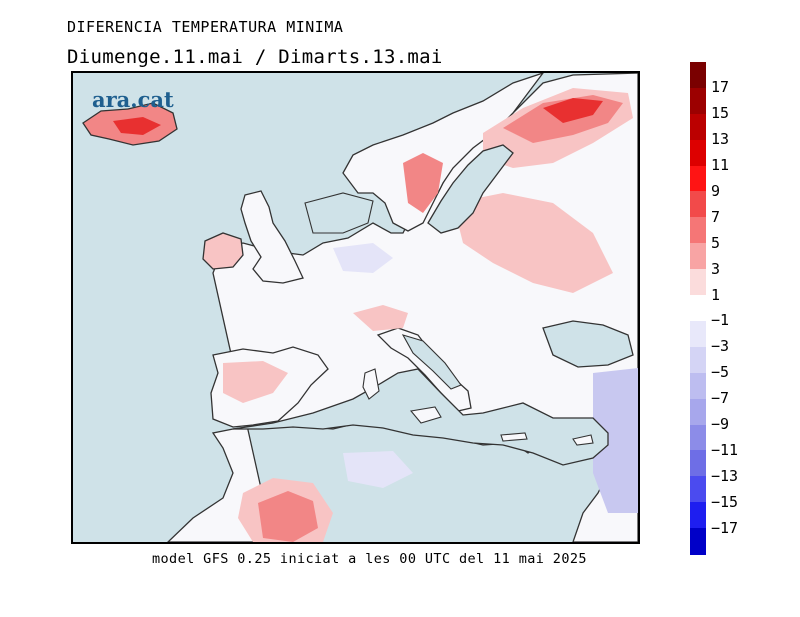 This screenshot has height=617, width=800. I want to click on legend-tick-label: 7, so click(716, 216).